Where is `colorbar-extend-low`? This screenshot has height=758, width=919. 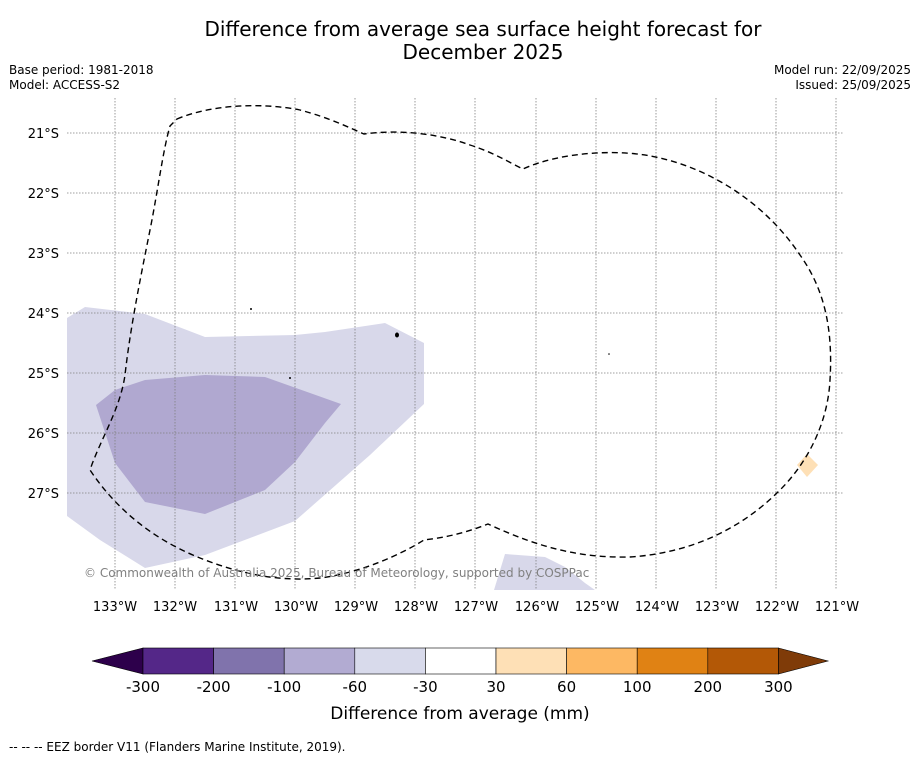 colorbar-extend-low is located at coordinates (117, 661).